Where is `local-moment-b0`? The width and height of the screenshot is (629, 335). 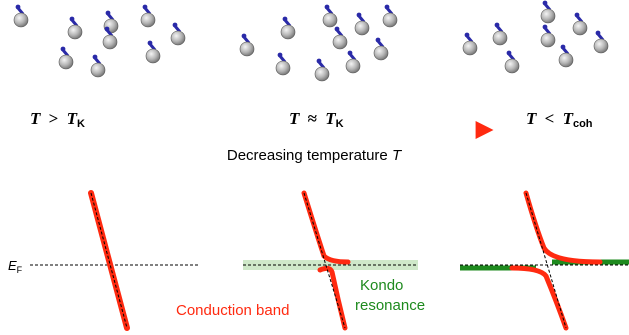 local-moment-b0 is located at coordinates (246, 38).